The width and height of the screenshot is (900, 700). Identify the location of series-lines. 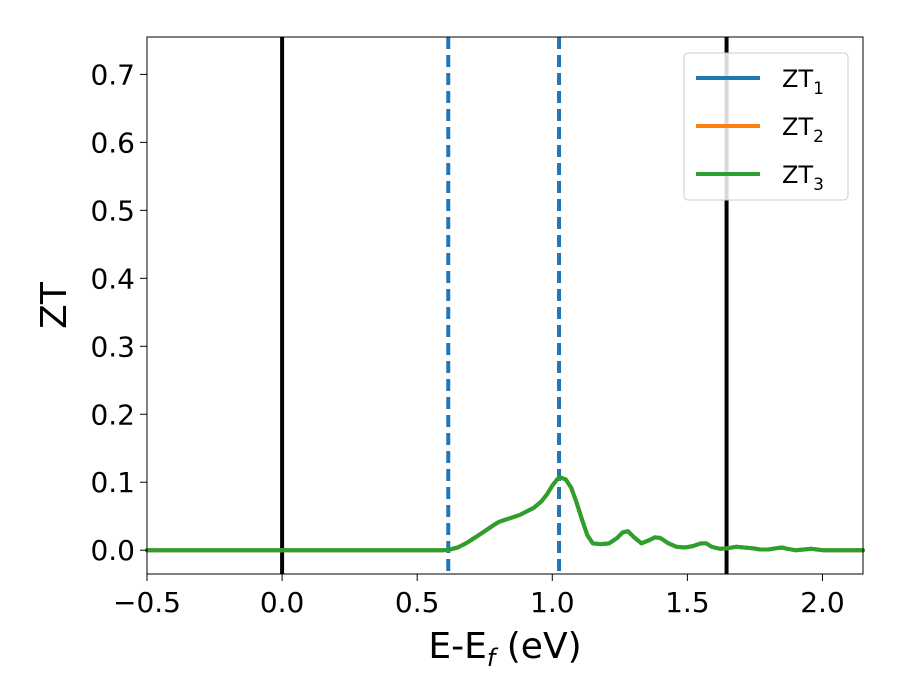
(505, 514).